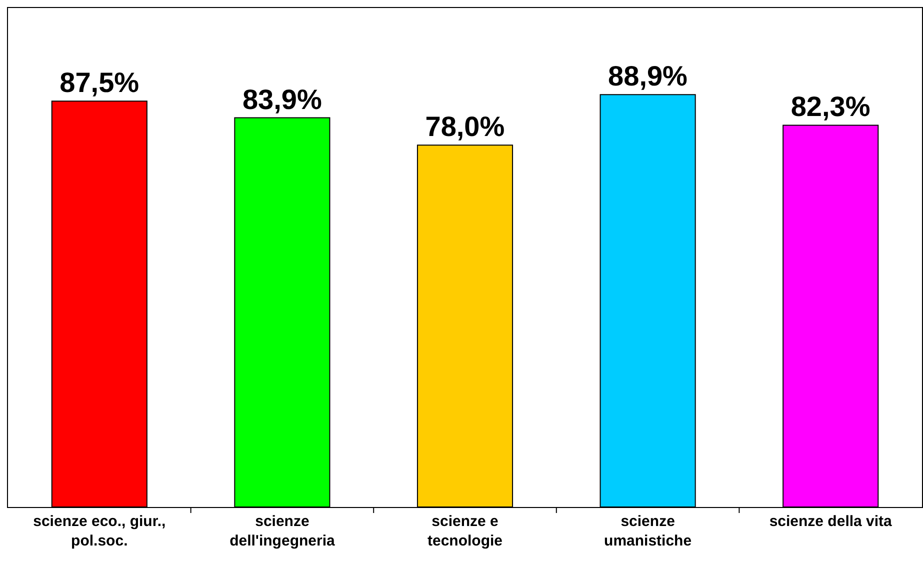  What do you see at coordinates (99, 531) in the screenshot?
I see `x-tick-label: scienze eco., giur., pol.soc.` at bounding box center [99, 531].